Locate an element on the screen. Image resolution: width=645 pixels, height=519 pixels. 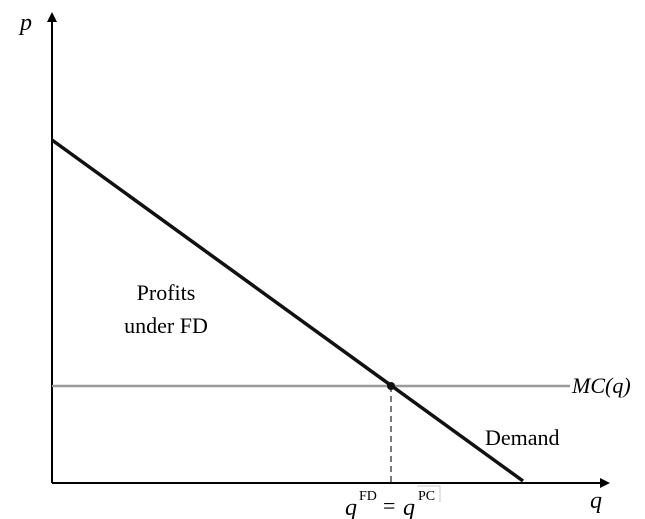
pc-superscript: PC is located at coordinates (426, 496).